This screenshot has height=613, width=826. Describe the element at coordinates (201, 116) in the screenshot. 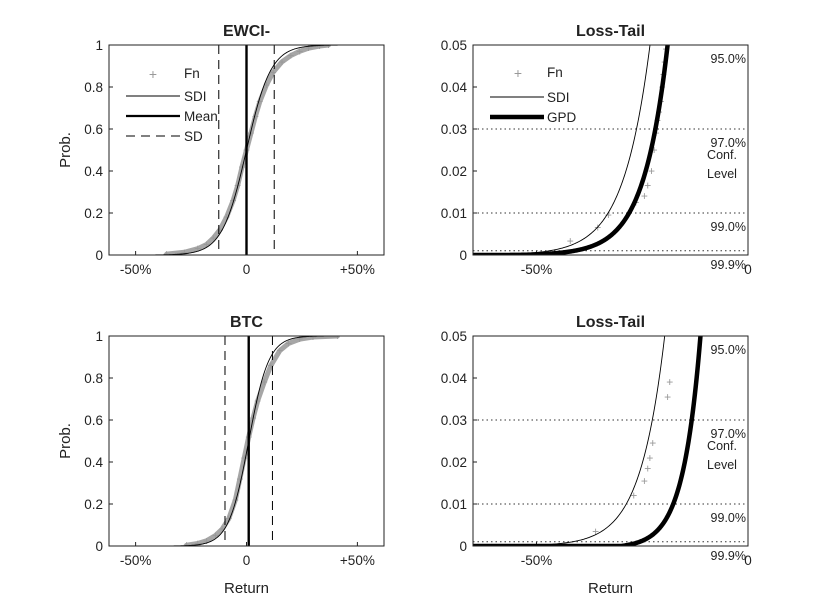

I see `legend-label-mean: Mean` at that location.